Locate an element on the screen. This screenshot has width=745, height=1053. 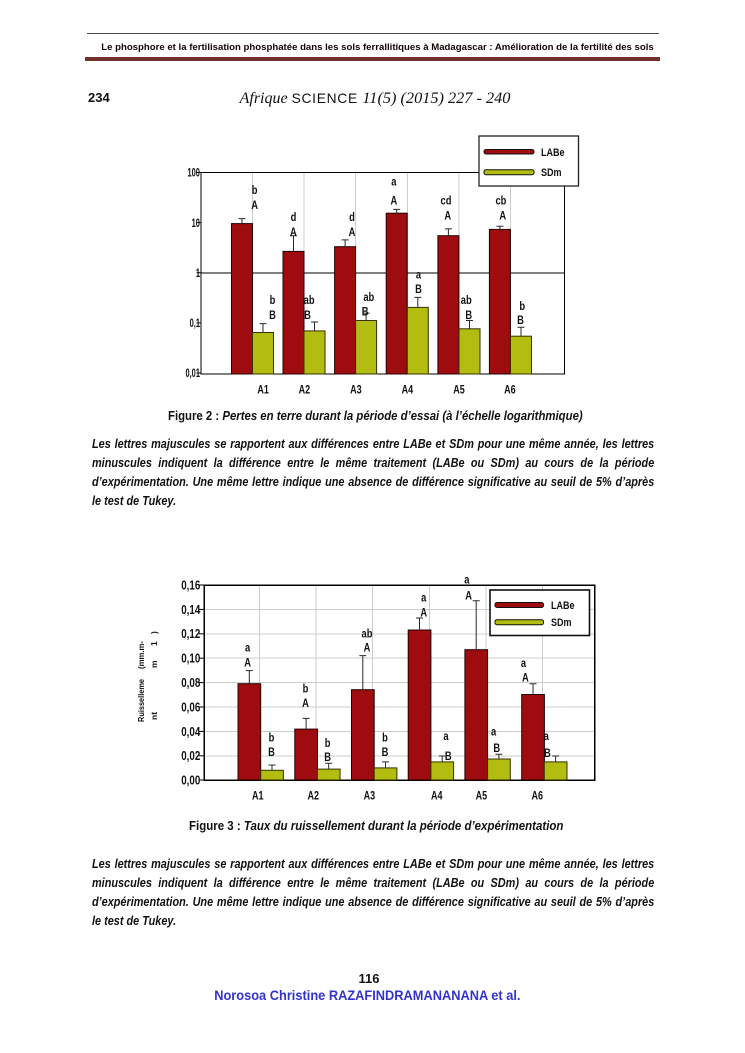
svg-text: 0,12 is located at coordinates (190, 635).